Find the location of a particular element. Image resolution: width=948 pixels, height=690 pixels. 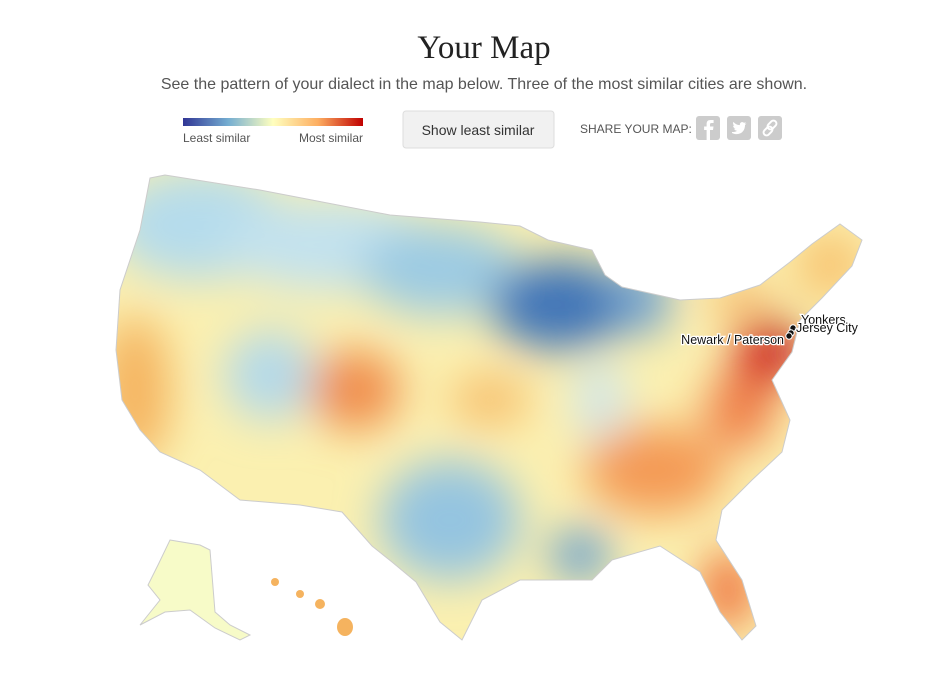

share-link is located at coordinates (770, 128).